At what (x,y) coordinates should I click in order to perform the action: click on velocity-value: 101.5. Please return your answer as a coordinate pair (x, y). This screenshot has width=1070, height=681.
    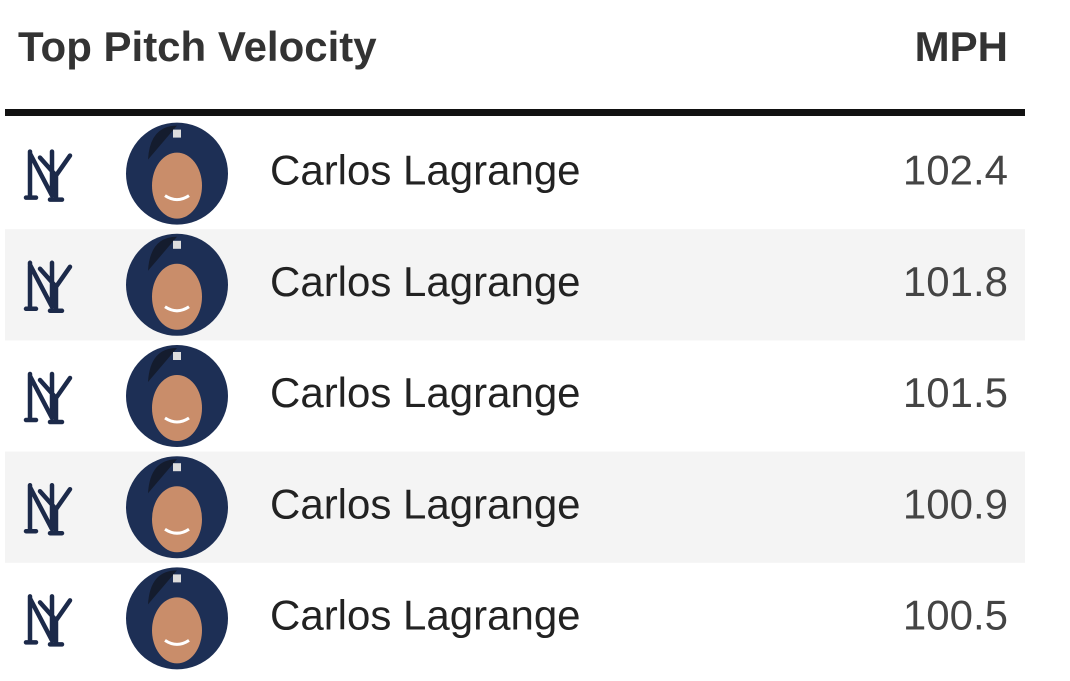
    Looking at the image, I should click on (955, 392).